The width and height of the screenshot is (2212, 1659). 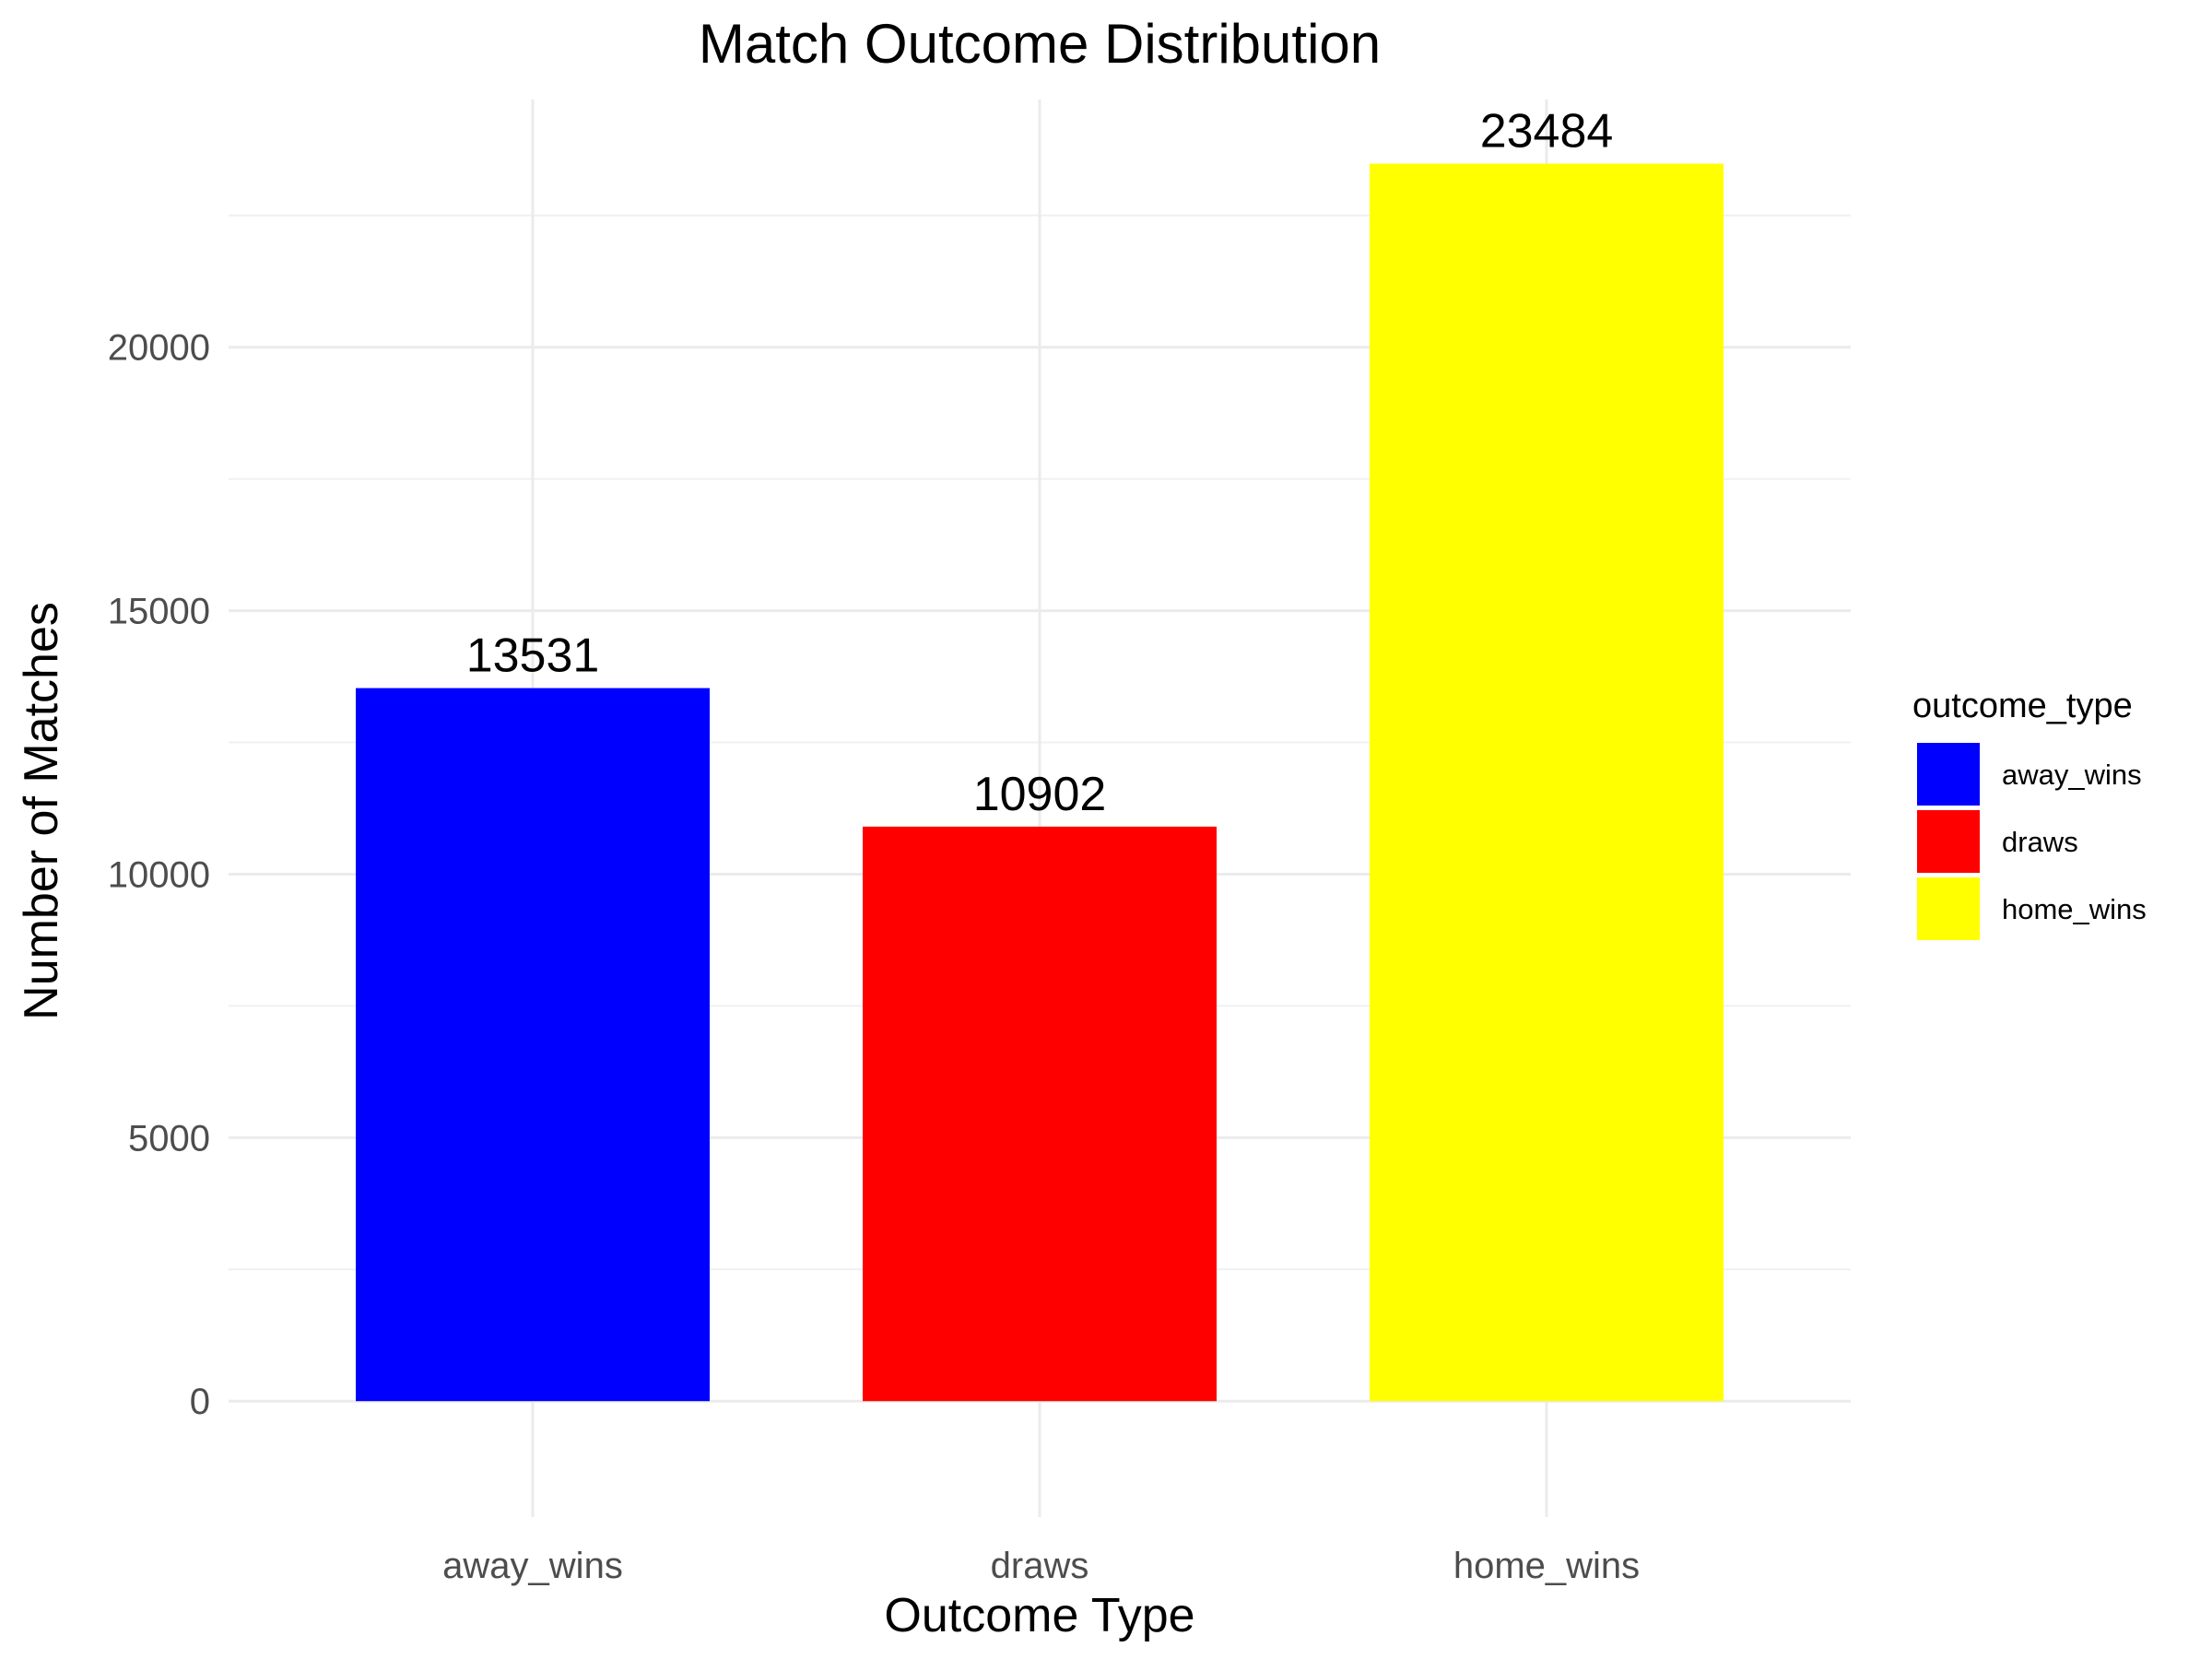 I want to click on data-label-home_wins: 23484, so click(x=1547, y=132).